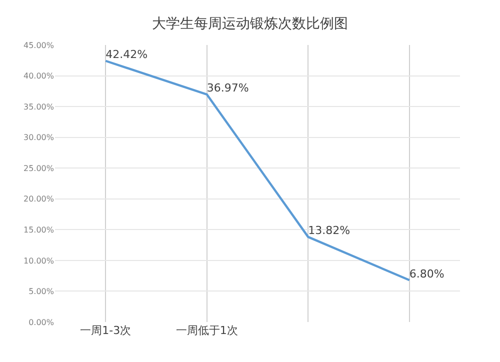  Describe the element at coordinates (38, 45) in the screenshot. I see `y-tick-label: 45.00%` at that location.